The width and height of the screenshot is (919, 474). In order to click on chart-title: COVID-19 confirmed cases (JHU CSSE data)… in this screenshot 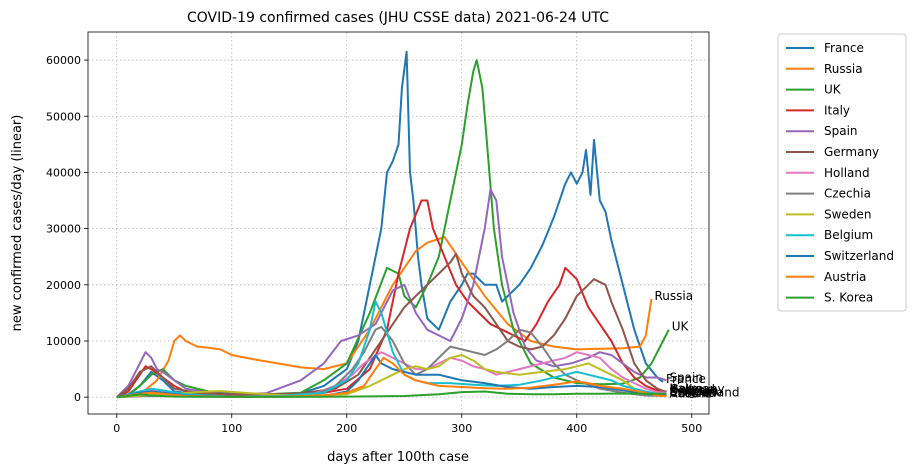, I will do `click(398, 18)`.